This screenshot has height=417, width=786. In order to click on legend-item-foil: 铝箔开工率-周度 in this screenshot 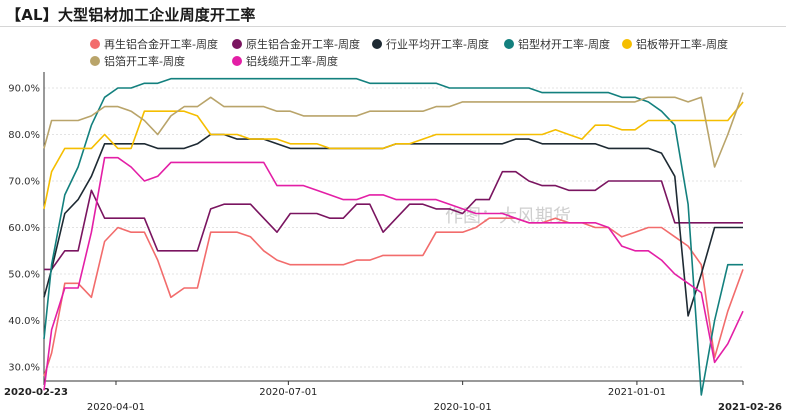, I will do `click(137, 61)`.